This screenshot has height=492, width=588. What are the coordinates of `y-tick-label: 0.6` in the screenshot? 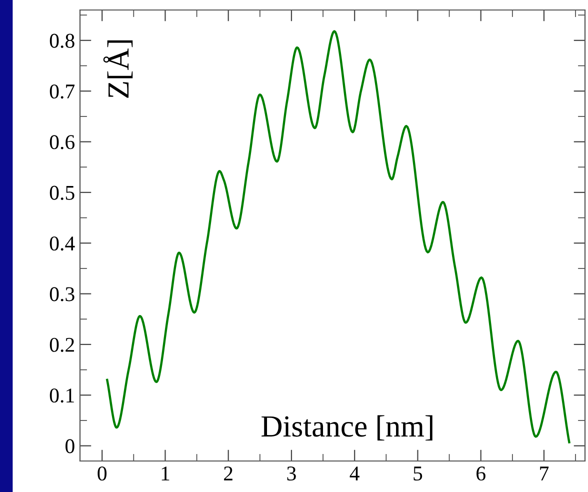 It's located at (62, 142).